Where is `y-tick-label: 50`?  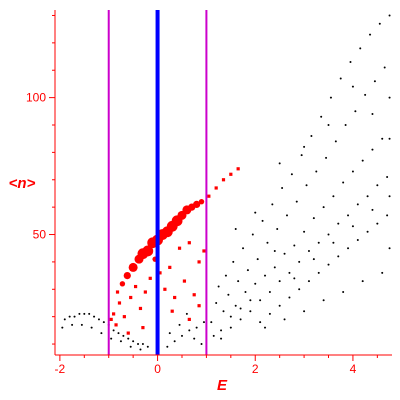 y-tick-label: 50 is located at coordinates (40, 235).